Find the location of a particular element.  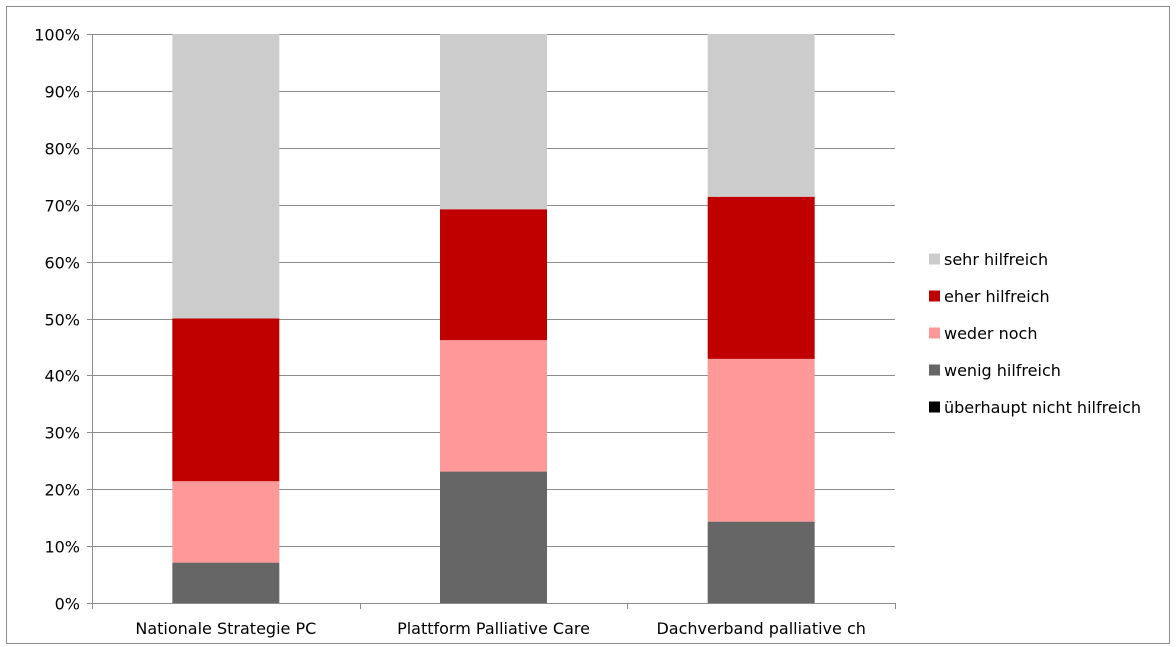

y-tick-label: 10% is located at coordinates (62, 547).